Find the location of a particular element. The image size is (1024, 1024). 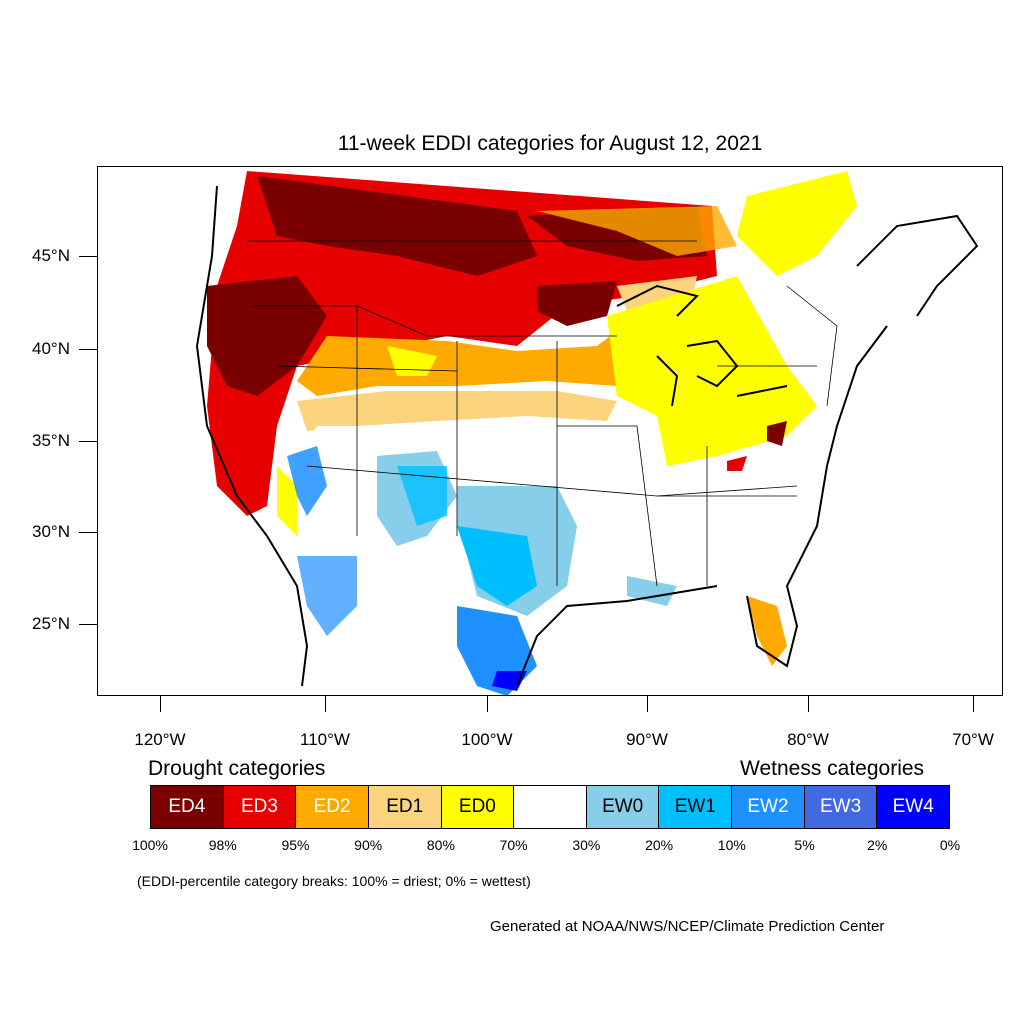

lon-label-90: 90°W is located at coordinates (647, 739).